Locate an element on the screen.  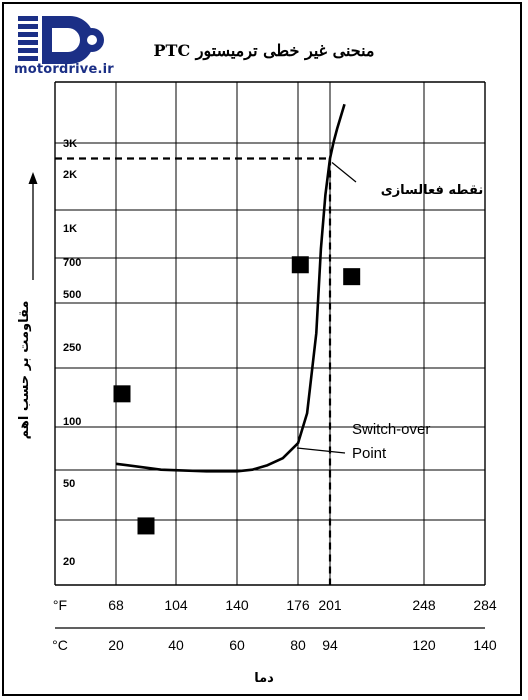
annotation-switch-fa: نقطه فعالسازی is located at coordinates (432, 190).